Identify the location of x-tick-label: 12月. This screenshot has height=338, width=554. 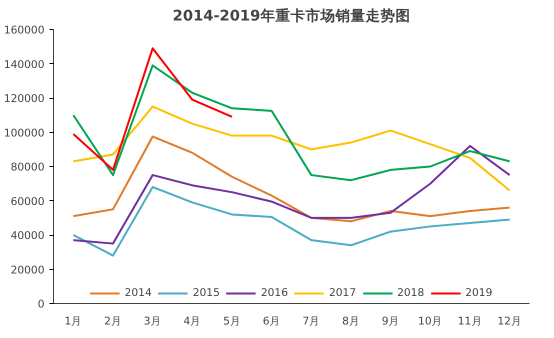
(509, 321).